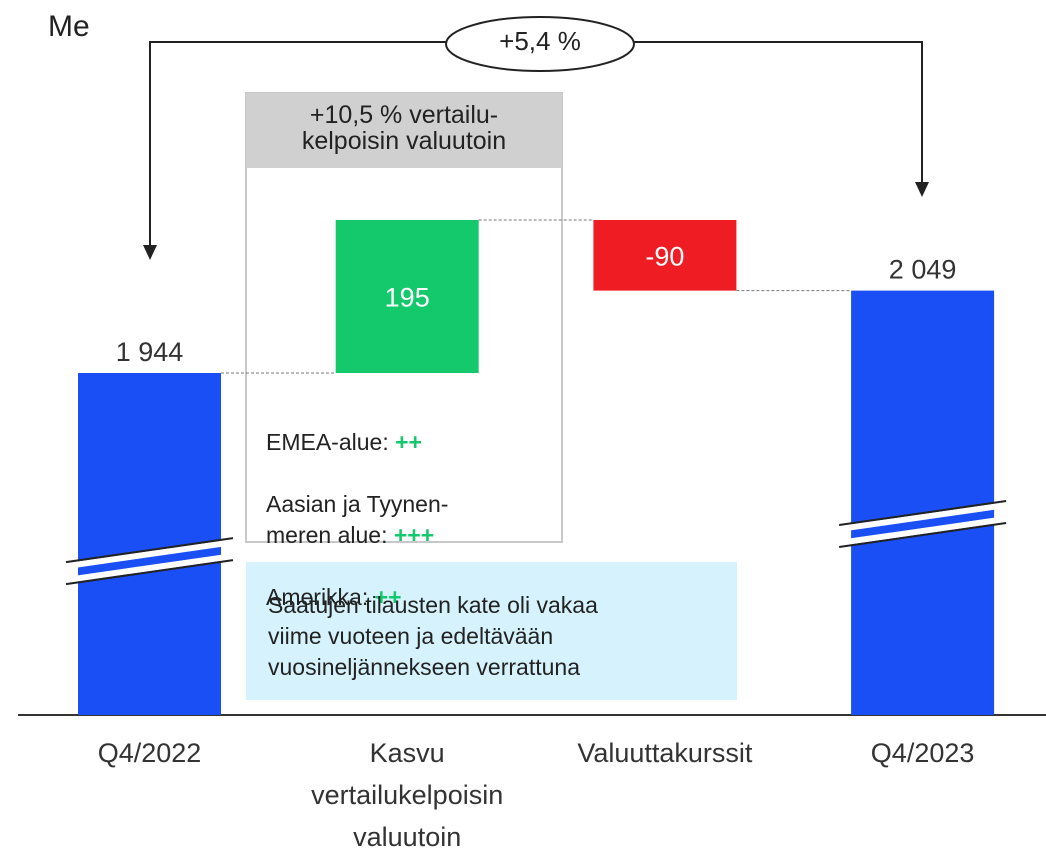 This screenshot has width=1046, height=855. Describe the element at coordinates (150, 352) in the screenshot. I see `value-label: 1 944` at that location.